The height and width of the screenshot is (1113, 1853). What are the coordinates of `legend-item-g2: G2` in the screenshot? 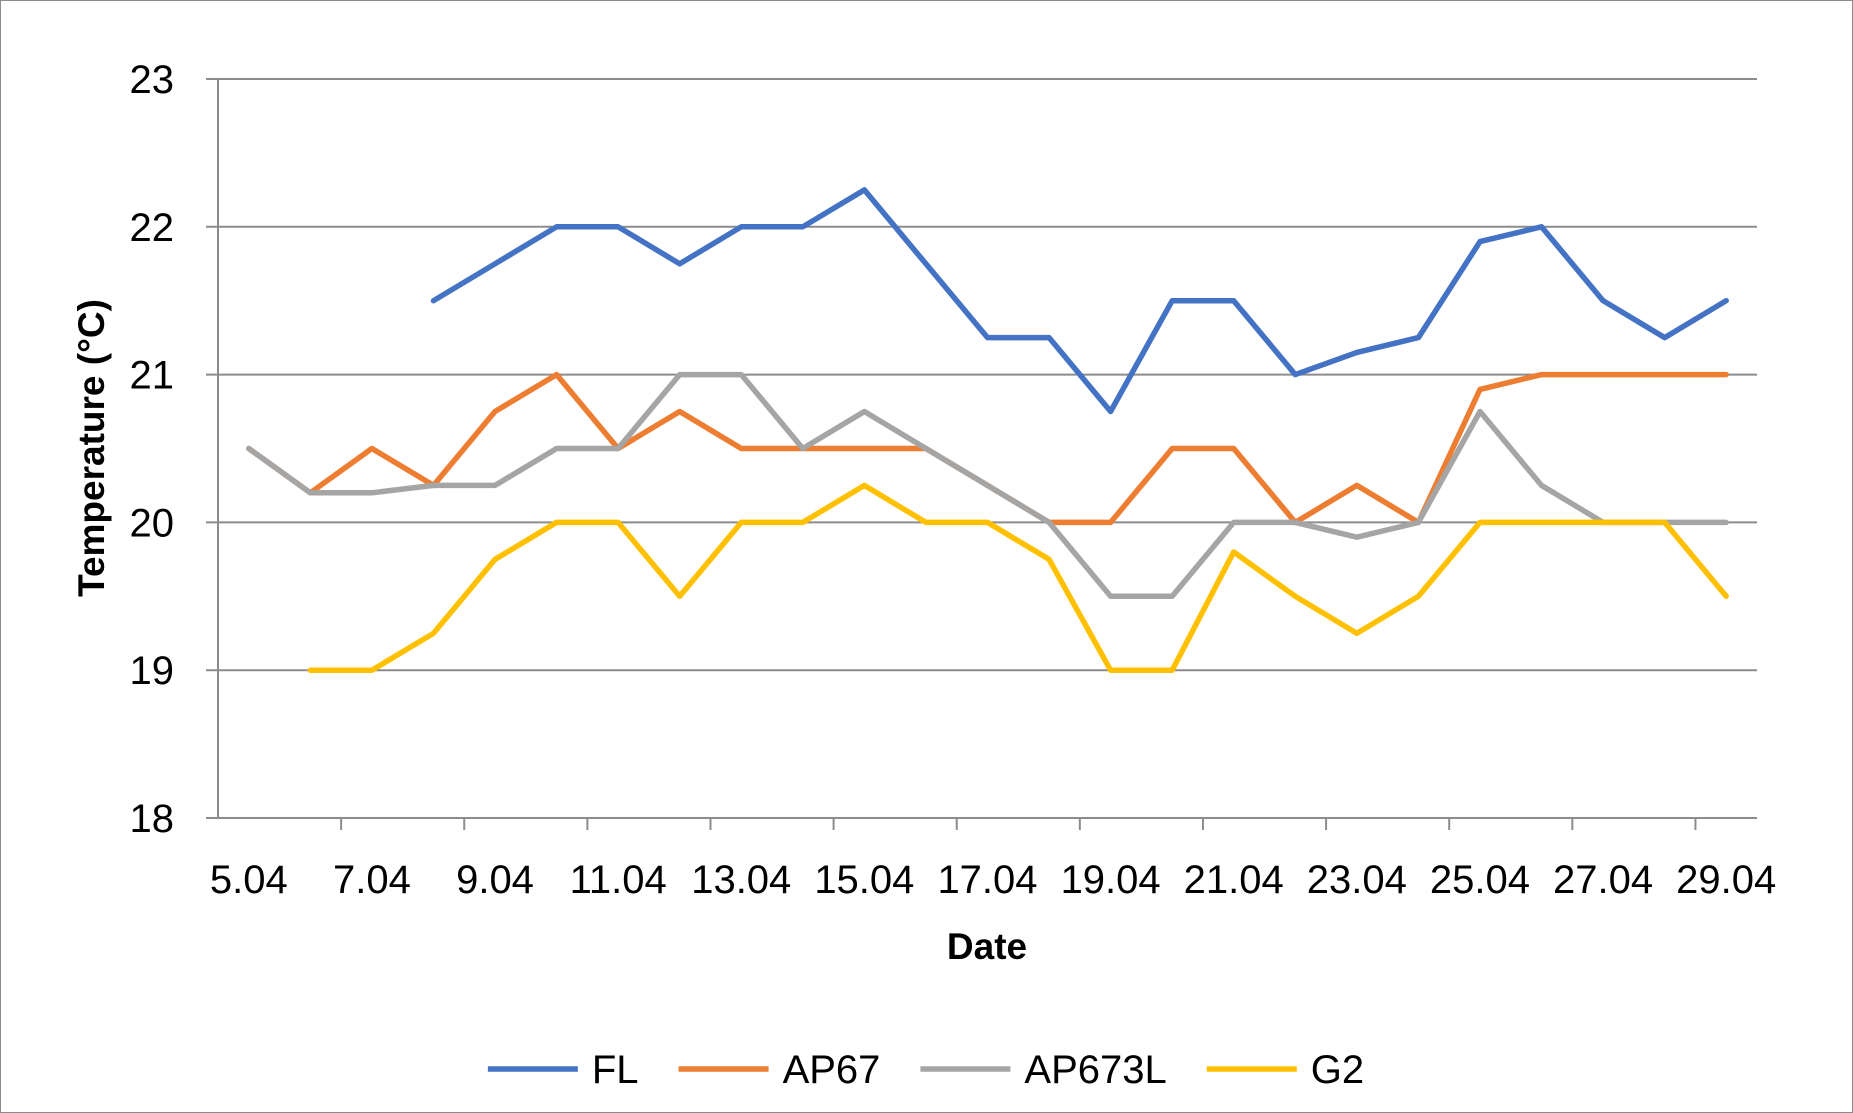 It's located at (1285, 1070).